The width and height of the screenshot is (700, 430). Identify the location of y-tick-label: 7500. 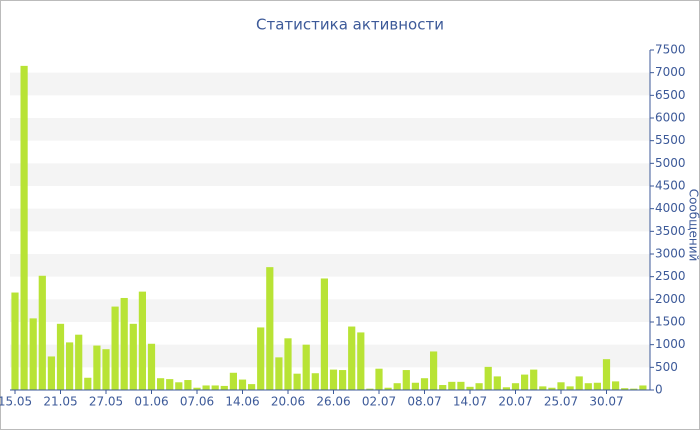
(670, 50).